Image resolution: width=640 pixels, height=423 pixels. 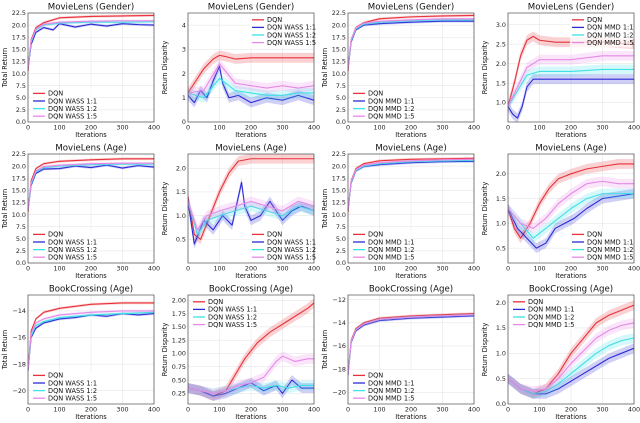 What do you see at coordinates (55, 94) in the screenshot?
I see `legend-label-0: DQN` at bounding box center [55, 94].